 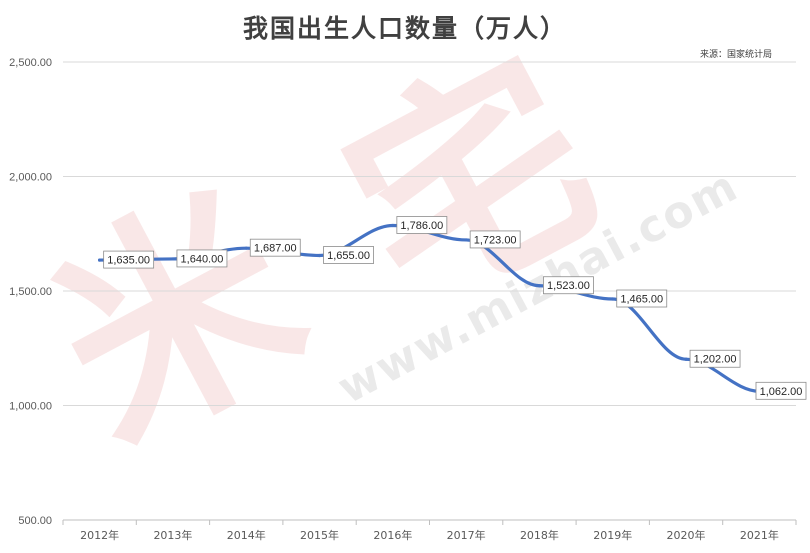 I want to click on chart-title: 我国出生人口数量（万人）, so click(x=405, y=28).